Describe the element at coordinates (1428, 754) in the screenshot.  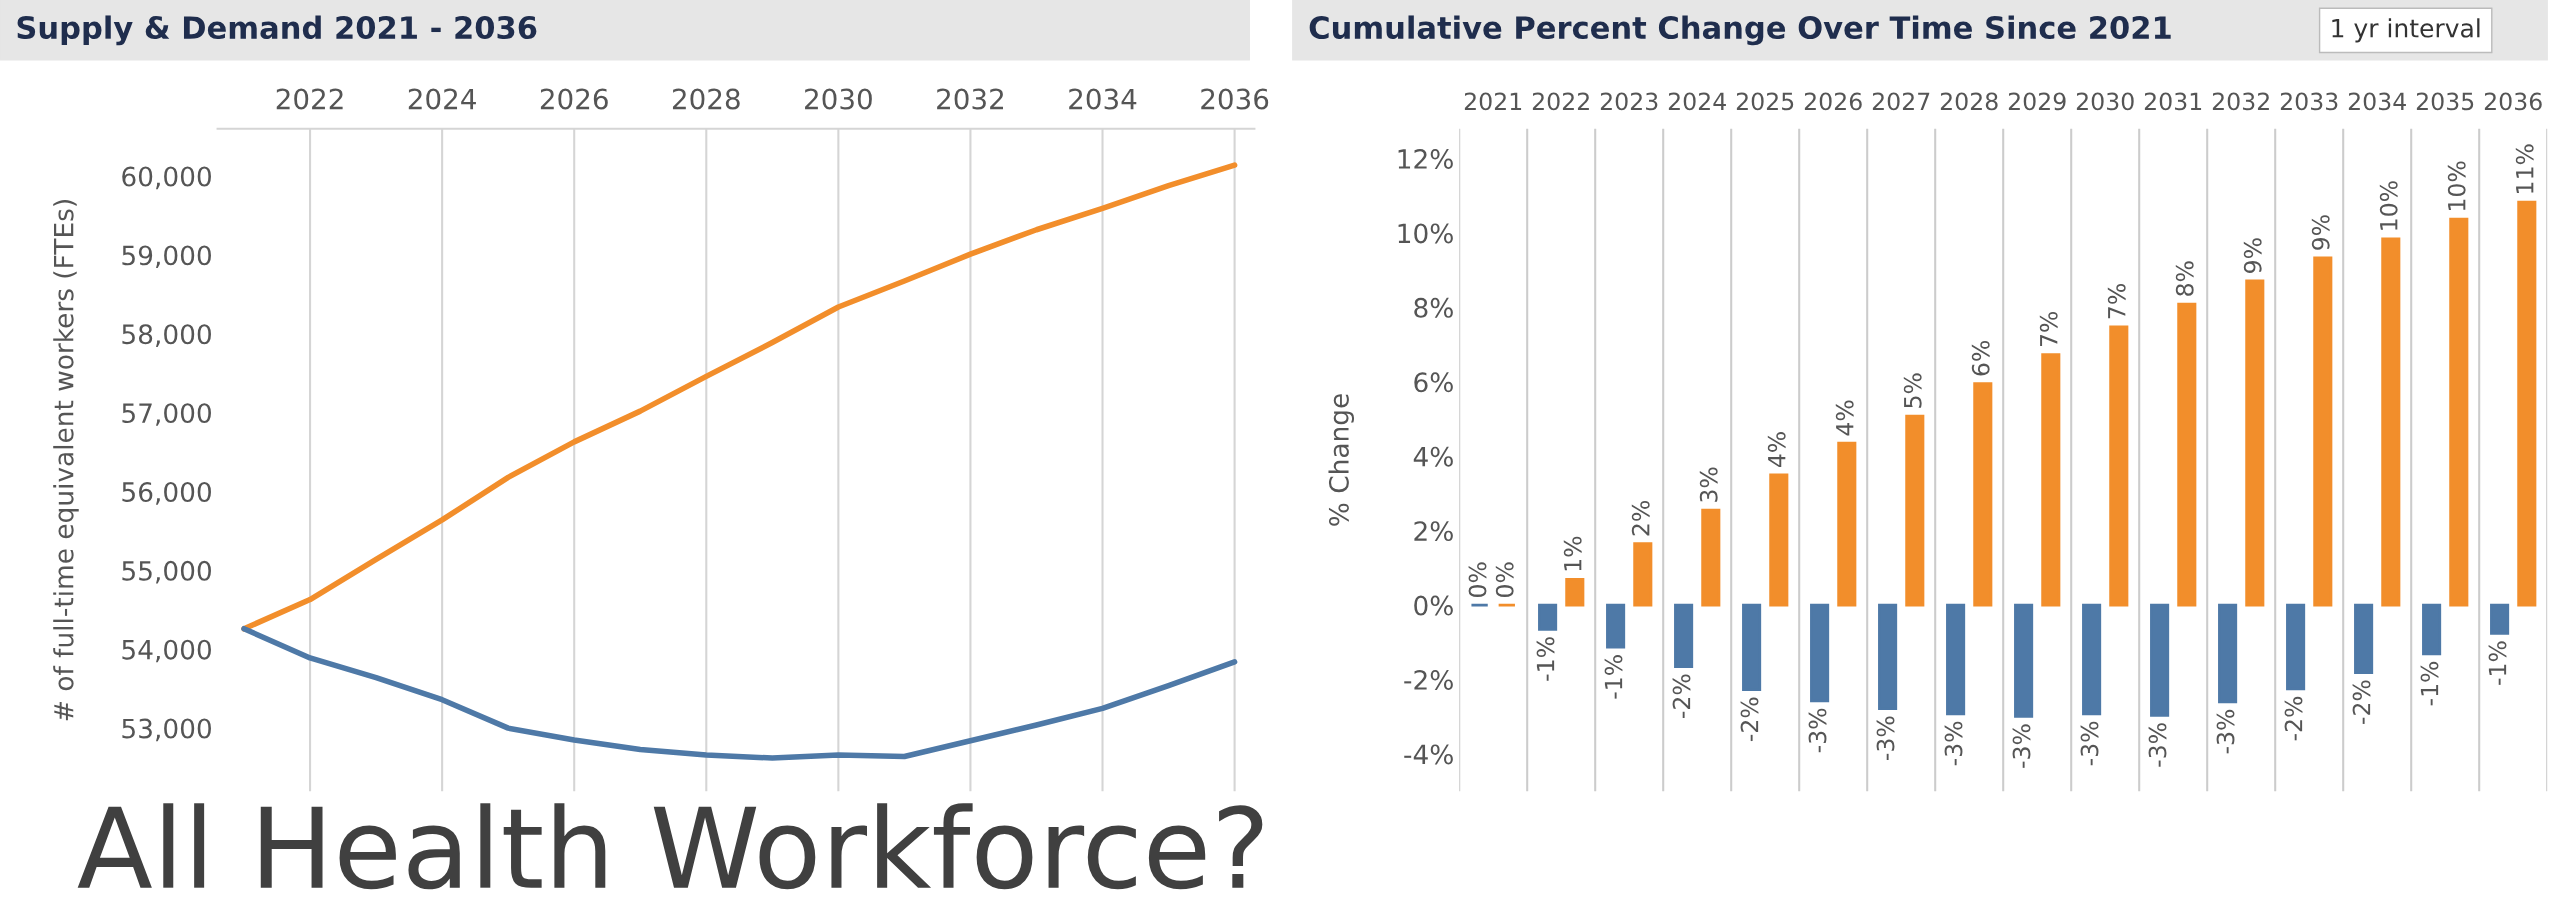
I see `y-tick-label: -4%` at that location.